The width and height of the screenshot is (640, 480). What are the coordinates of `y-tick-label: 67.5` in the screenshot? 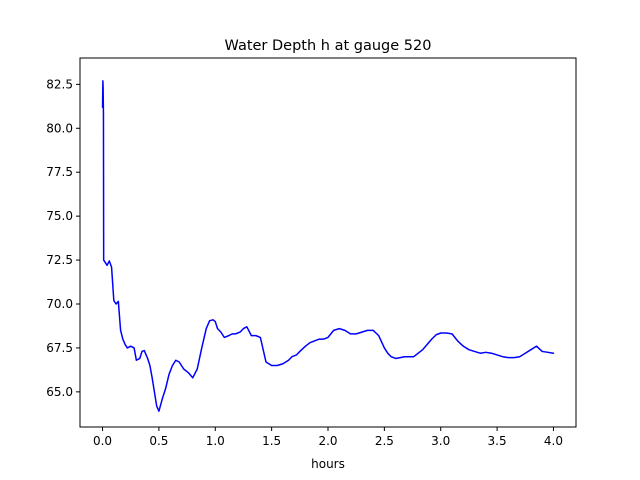 It's located at (59, 348).